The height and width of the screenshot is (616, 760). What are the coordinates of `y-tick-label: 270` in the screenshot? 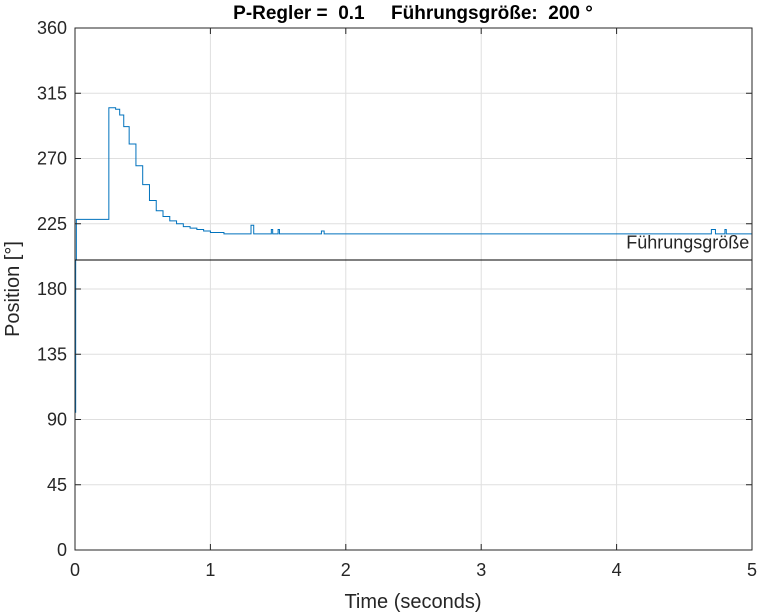 It's located at (52, 159).